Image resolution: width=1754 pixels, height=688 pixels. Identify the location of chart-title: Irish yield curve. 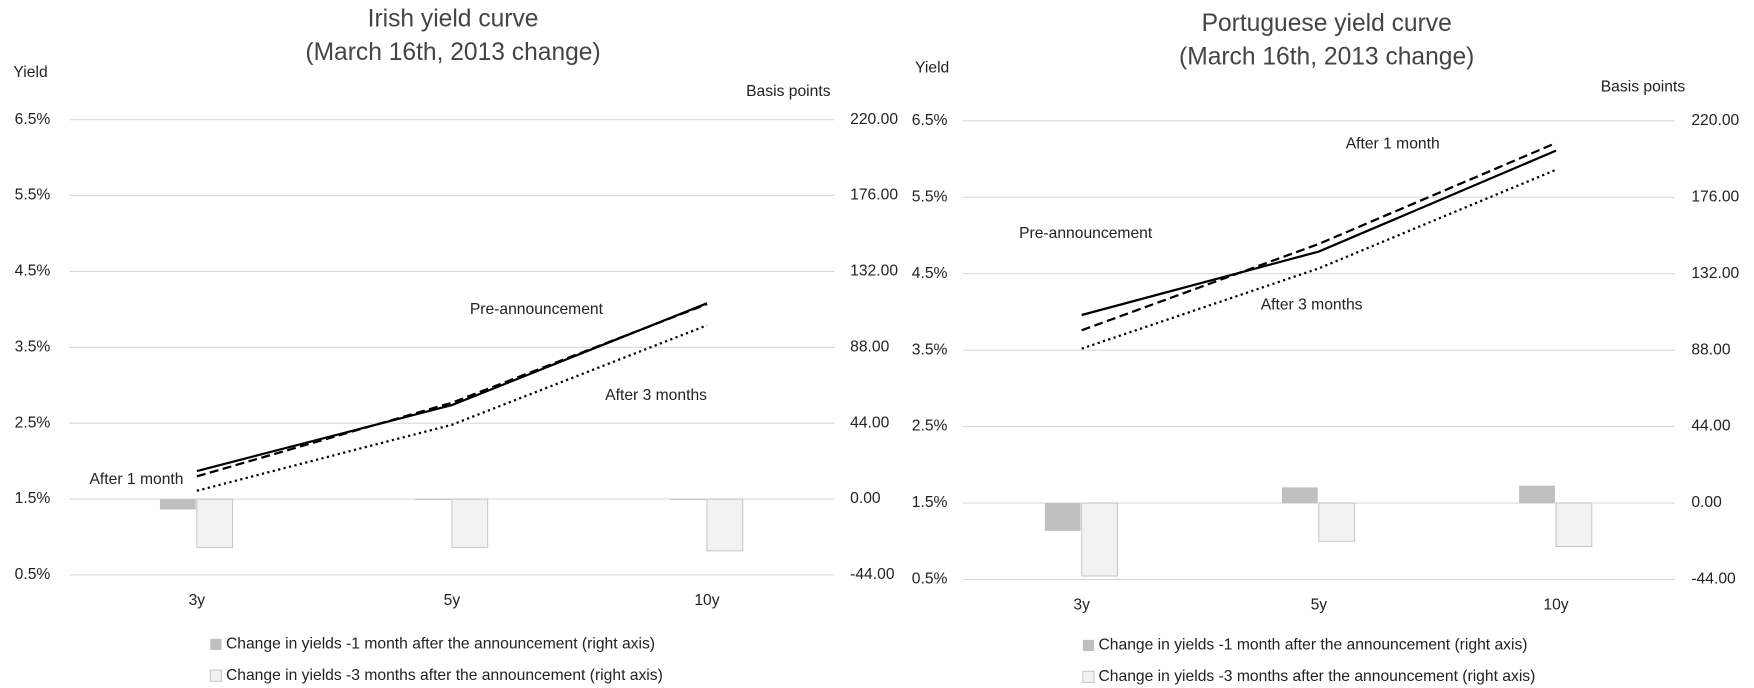
(453, 19).